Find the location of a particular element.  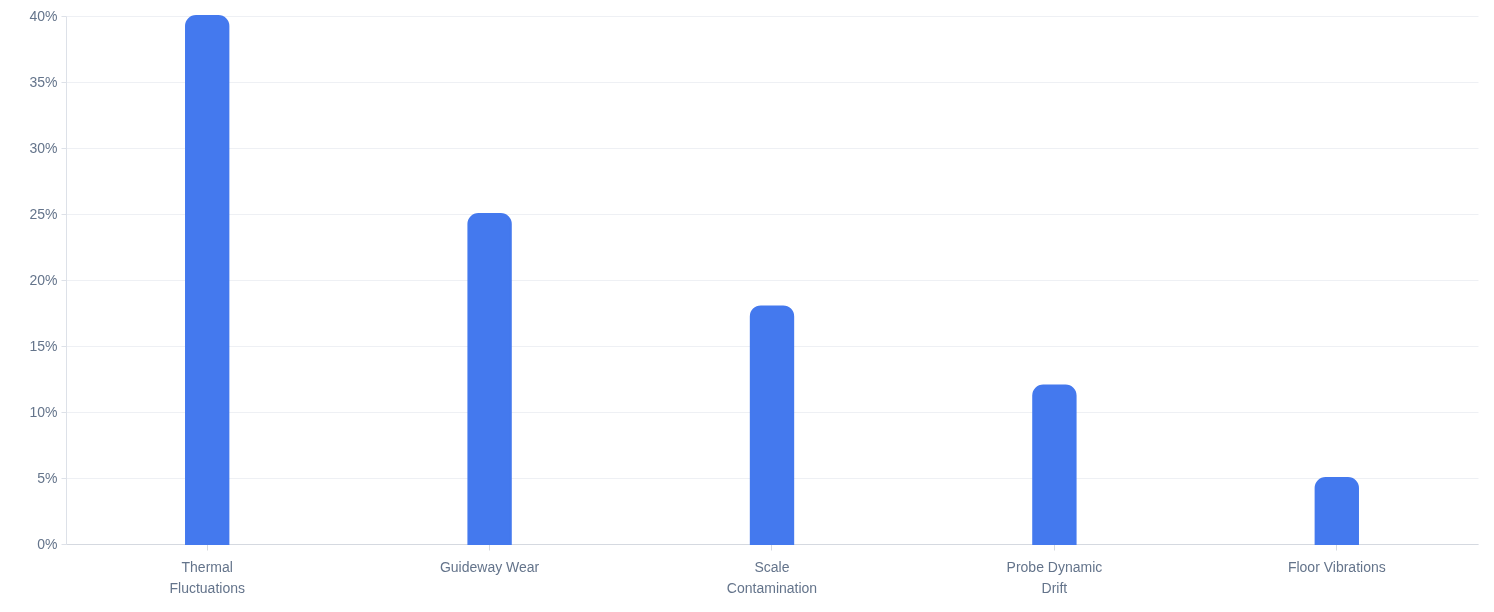

x-tick-label: Thermal Fluctuations is located at coordinates (207, 577).